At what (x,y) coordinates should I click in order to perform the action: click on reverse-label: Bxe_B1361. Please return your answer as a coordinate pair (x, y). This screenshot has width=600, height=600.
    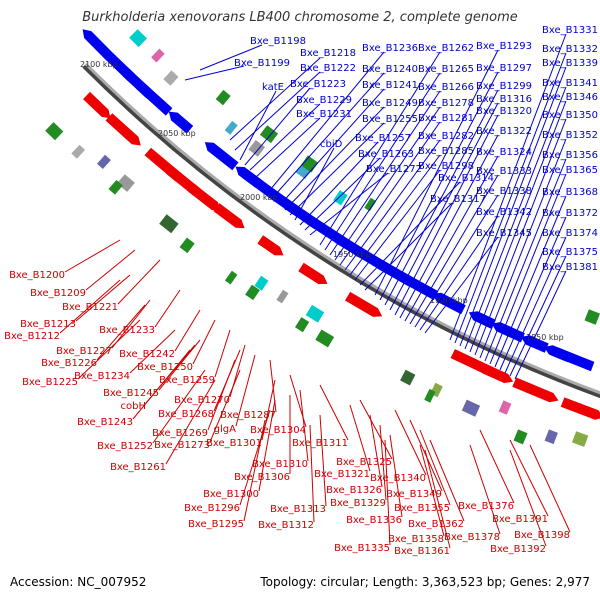
    Looking at the image, I should click on (422, 551).